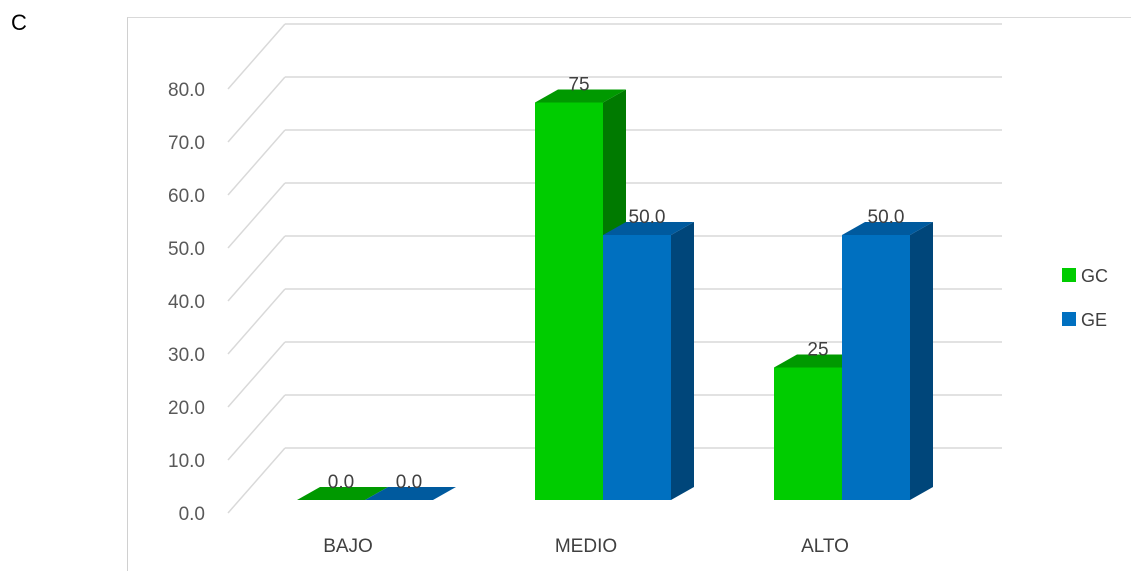  I want to click on y-tick-label: 70.0, so click(186, 143).